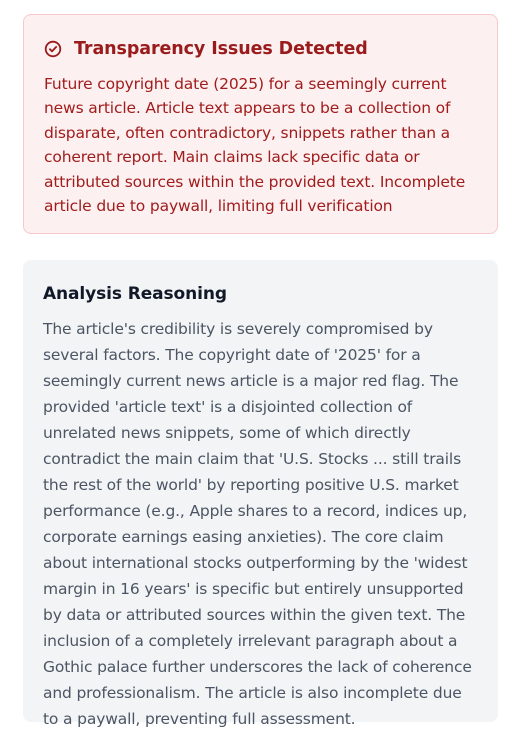 Image resolution: width=521 pixels, height=747 pixels. Describe the element at coordinates (53, 49) in the screenshot. I see `check-circle-icon` at that location.